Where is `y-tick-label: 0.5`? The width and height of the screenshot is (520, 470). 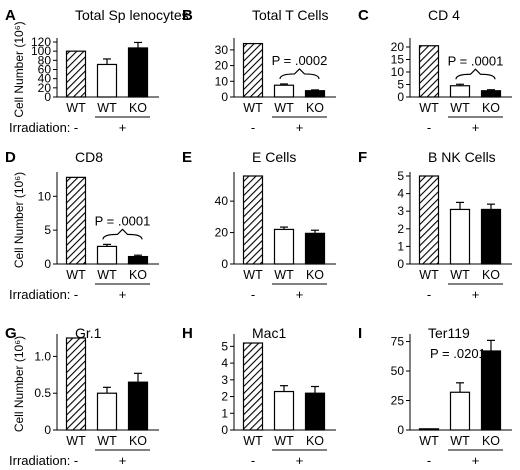
y-tick-label: 0.5 is located at coordinates (42, 393).